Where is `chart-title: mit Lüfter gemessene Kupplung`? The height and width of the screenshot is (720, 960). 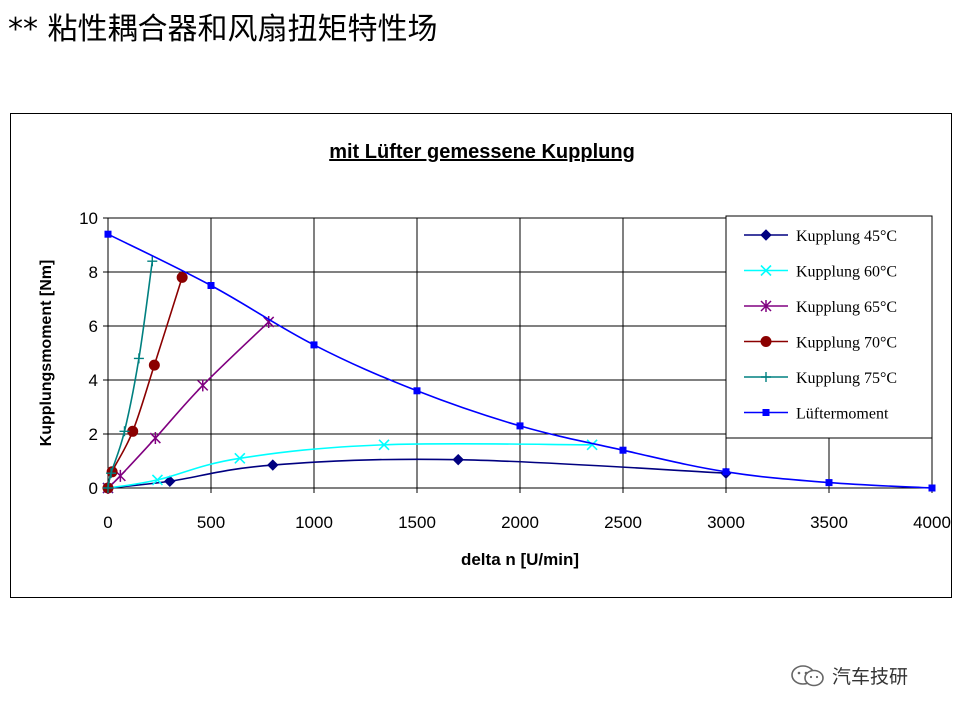 chart-title: mit Lüfter gemessene Kupplung is located at coordinates (482, 152).